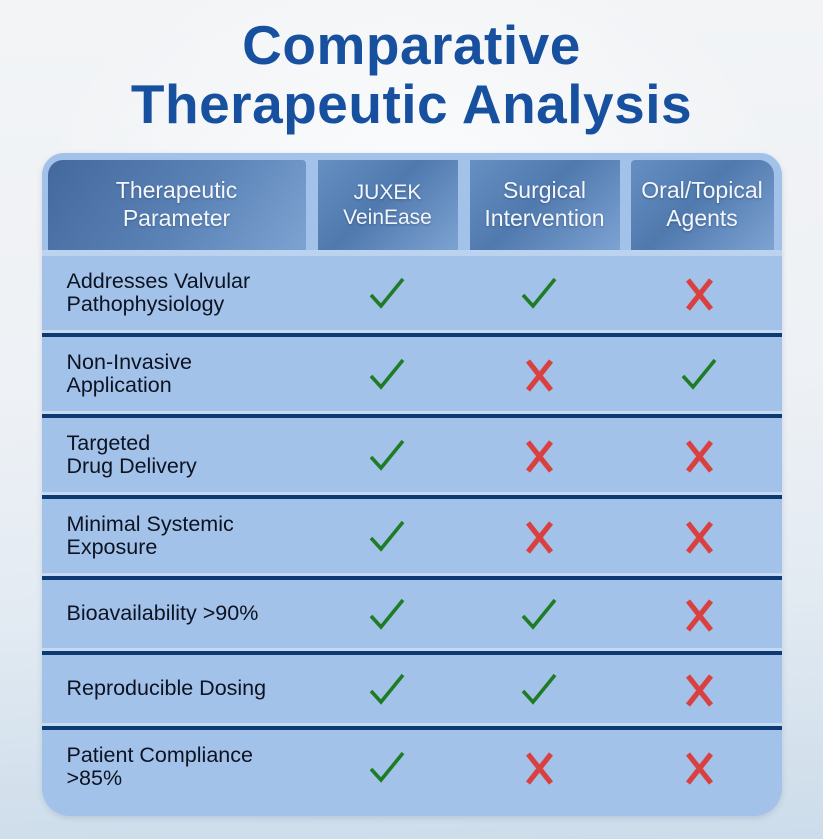 The image size is (823, 839). I want to click on row-label: Minimal Systemic Exposure, so click(150, 535).